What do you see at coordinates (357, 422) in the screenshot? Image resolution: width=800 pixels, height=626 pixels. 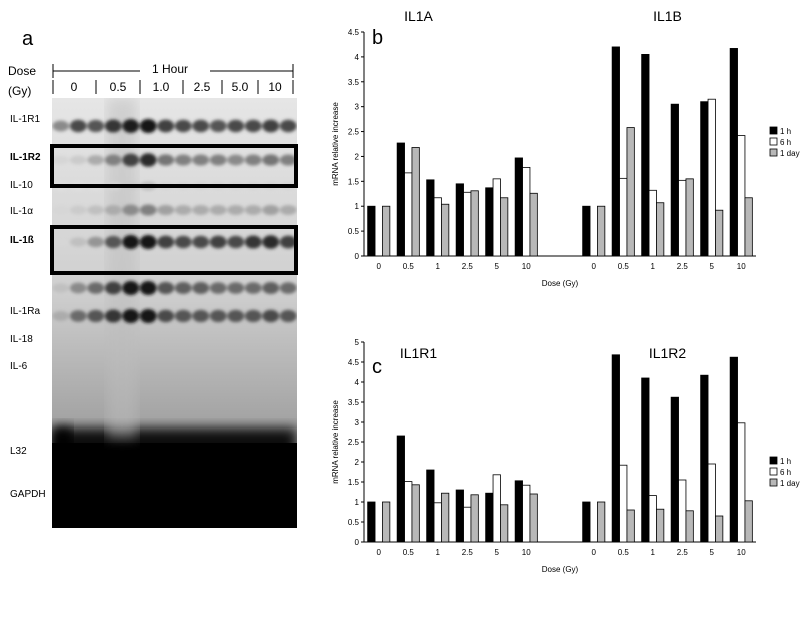 I see `y-tick-label: 3` at bounding box center [357, 422].